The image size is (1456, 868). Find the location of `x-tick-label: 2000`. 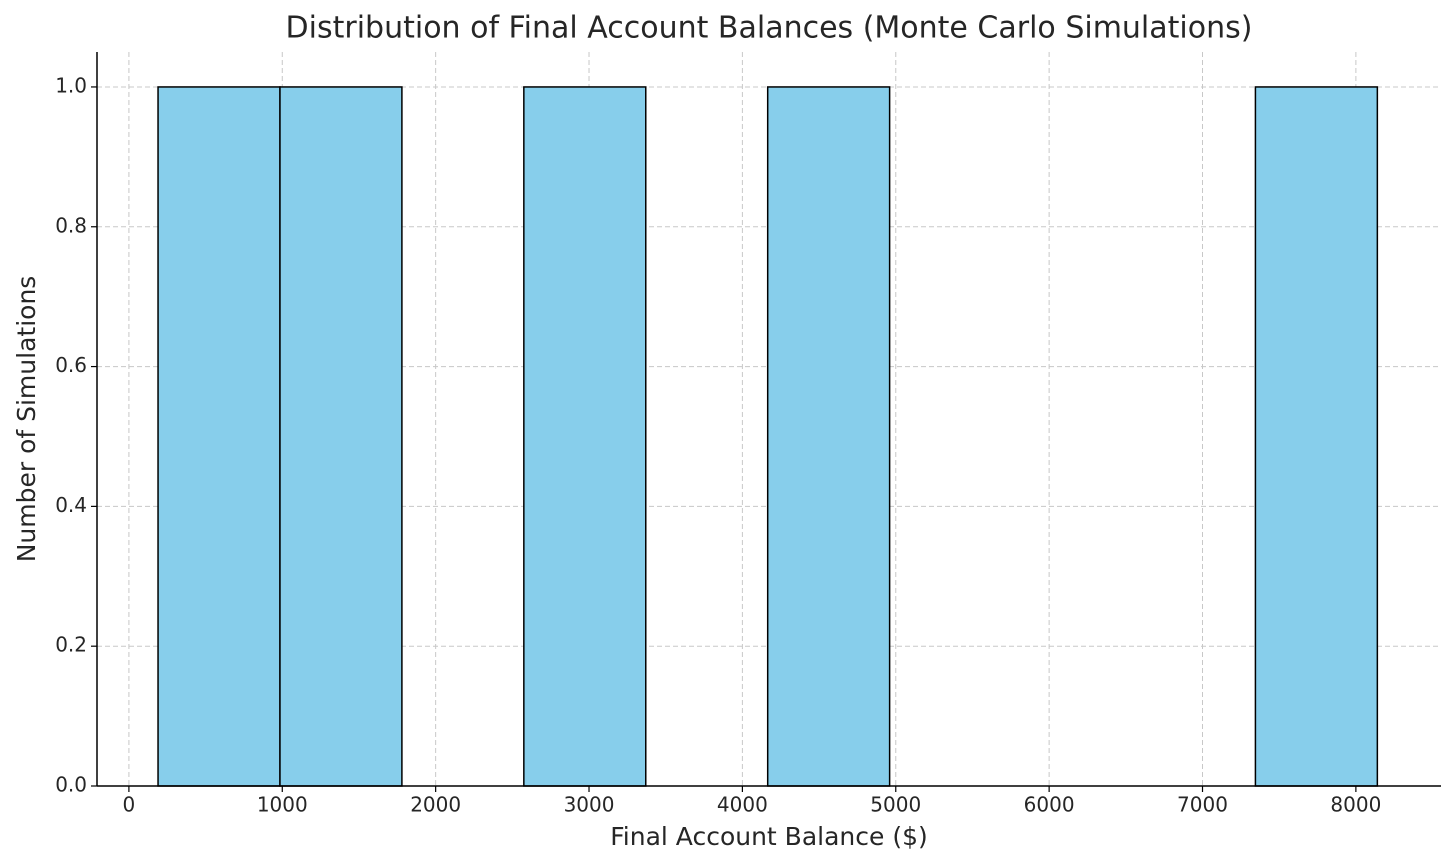

x-tick-label: 2000 is located at coordinates (435, 805).